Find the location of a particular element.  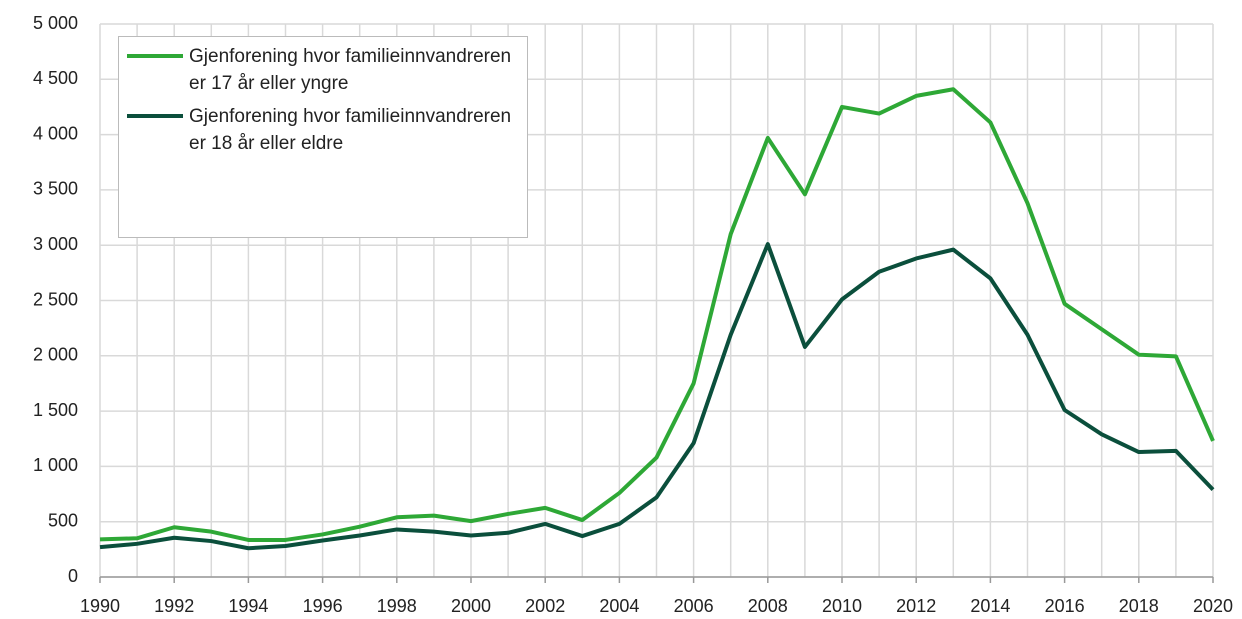

x-tick-label: 1998 is located at coordinates (397, 606).